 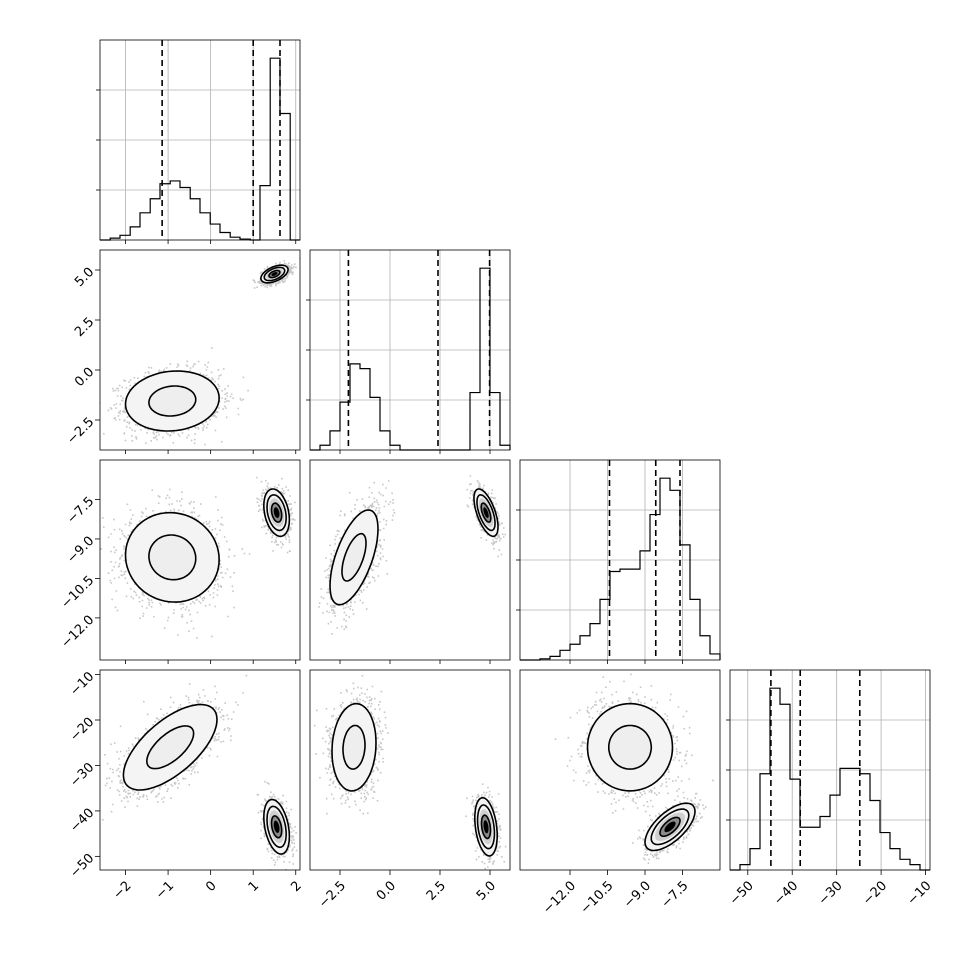 I want to click on xtick-label: 1, so click(x=254, y=886).